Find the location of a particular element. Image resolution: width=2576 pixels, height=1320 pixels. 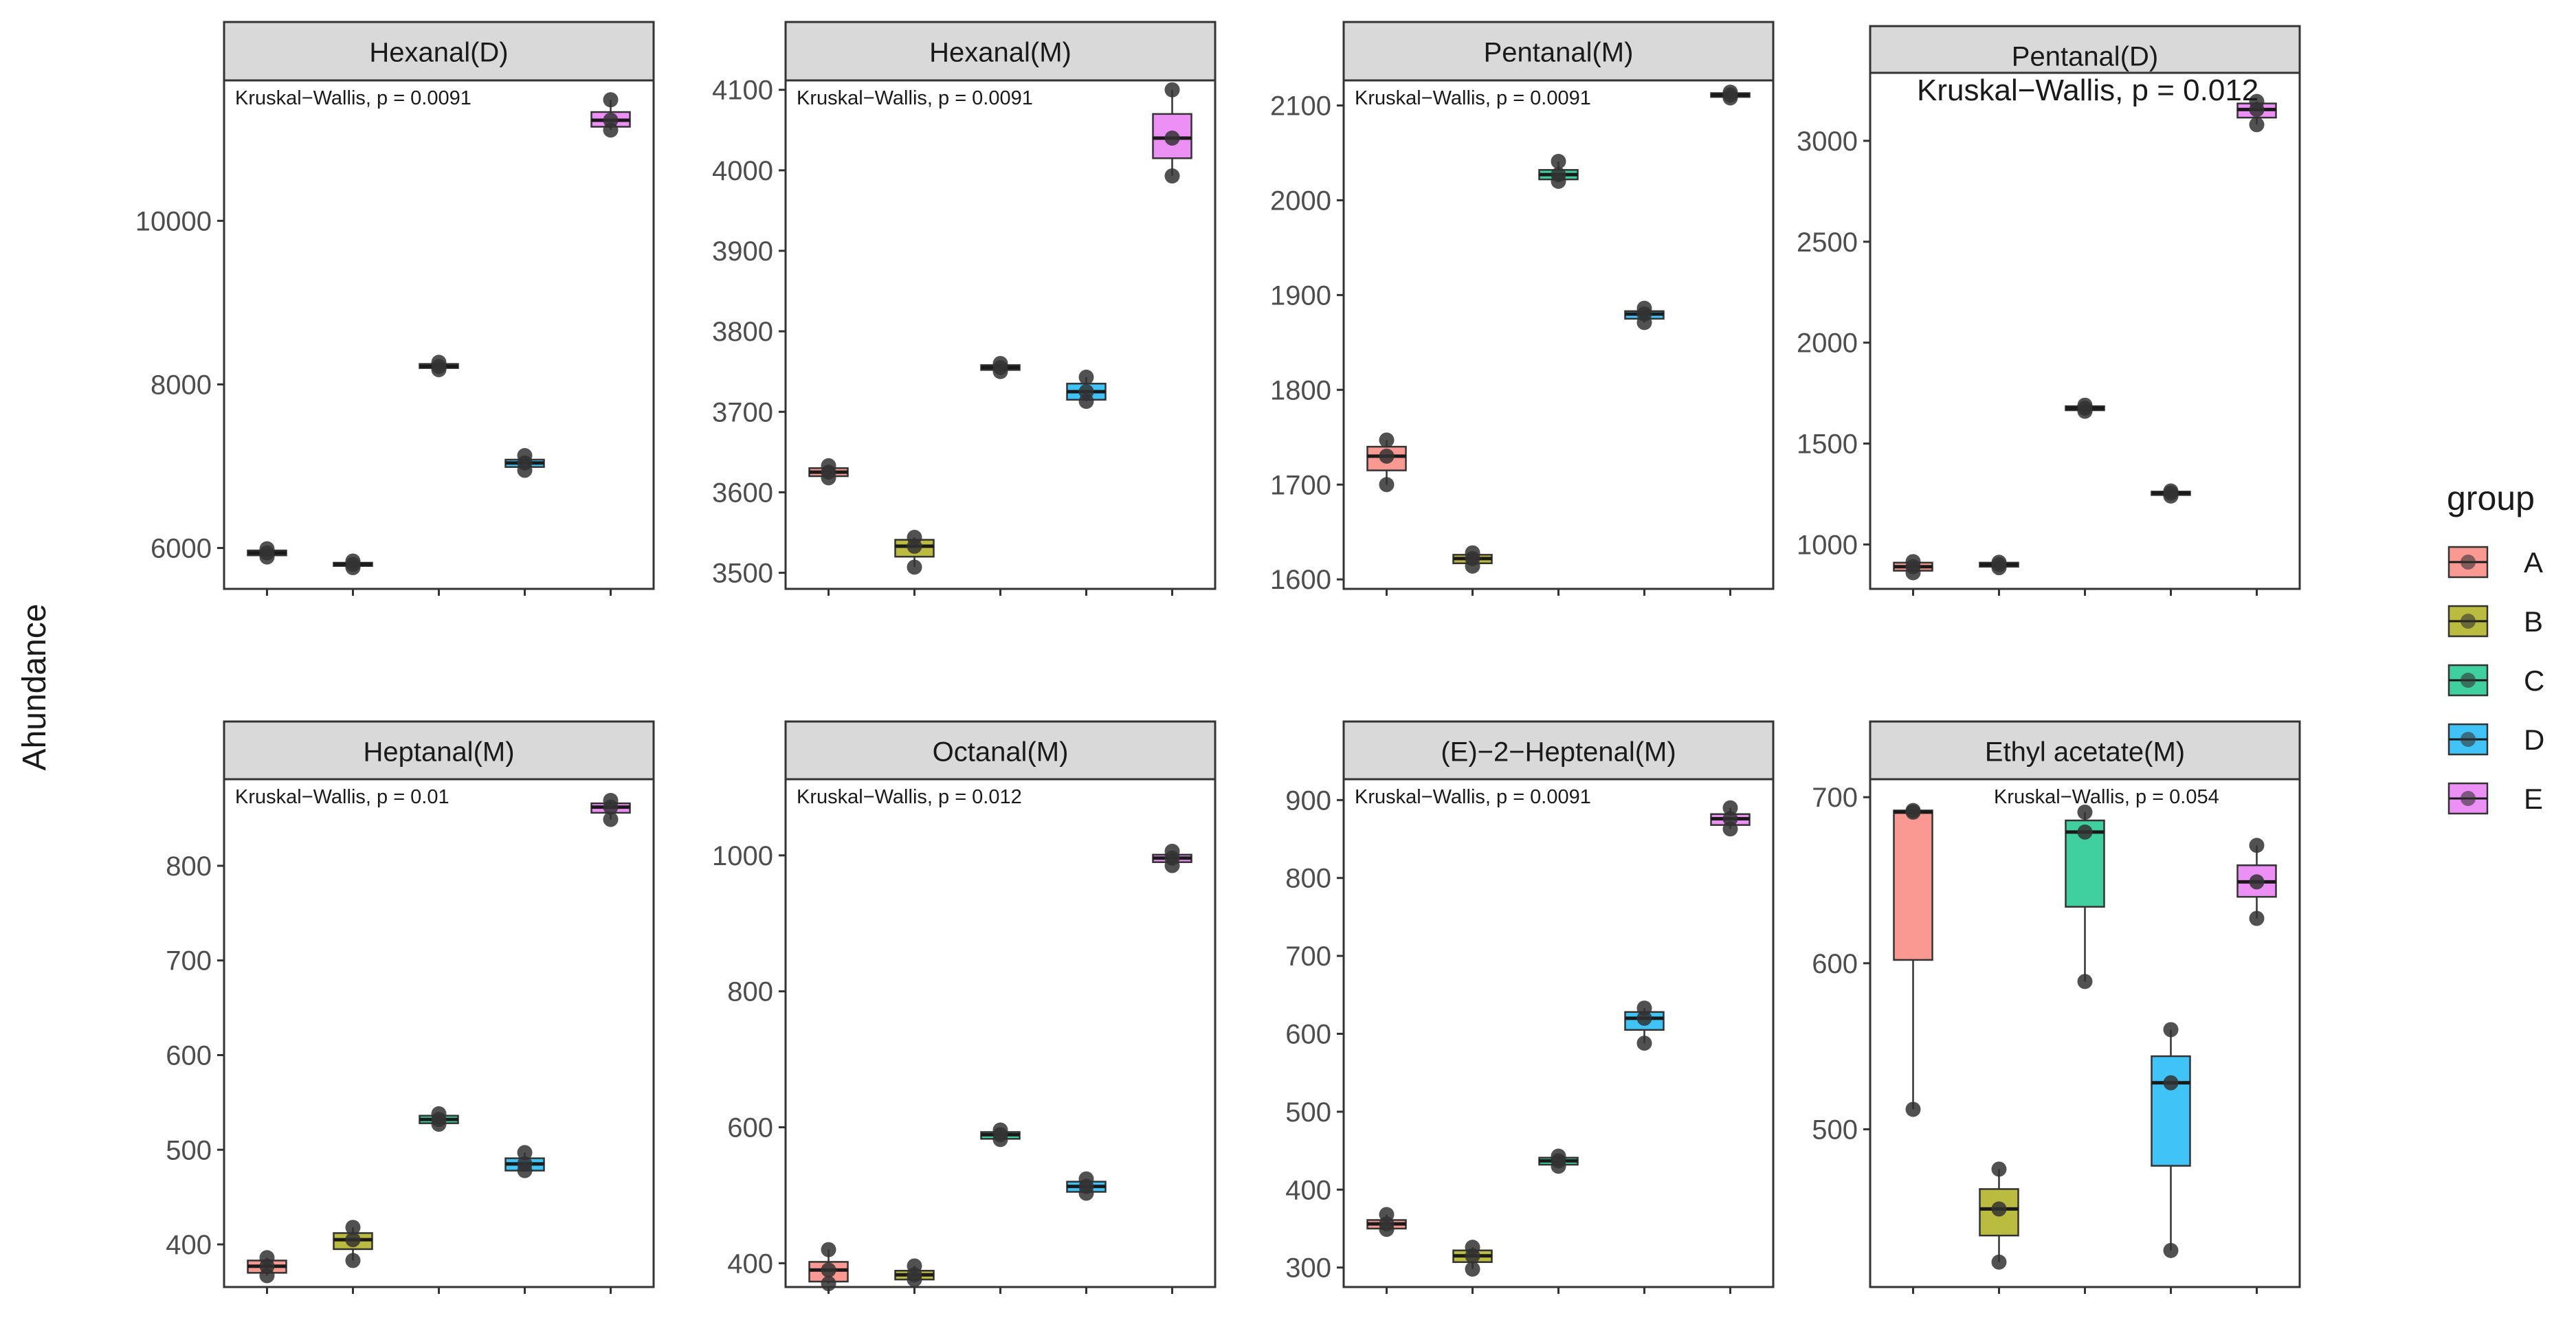

y-tick-label: 1900 is located at coordinates (1300, 295).